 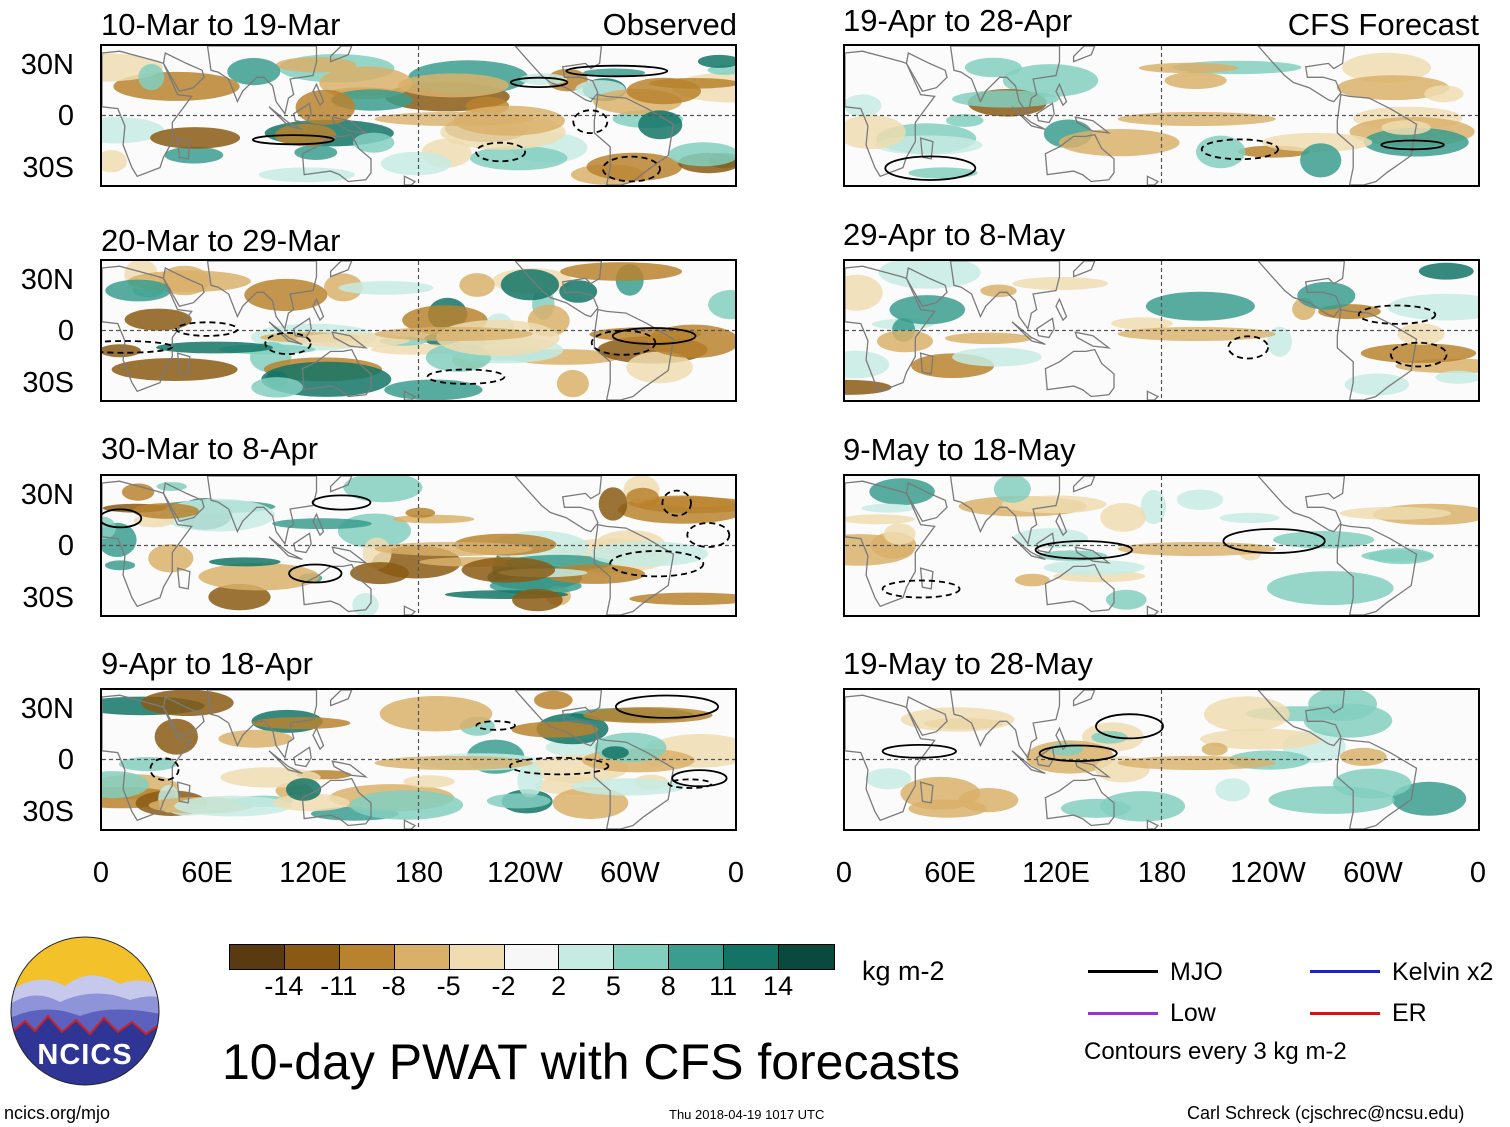 I want to click on panel-title-2: 20-Mar to 29-Mar, so click(x=221, y=240).